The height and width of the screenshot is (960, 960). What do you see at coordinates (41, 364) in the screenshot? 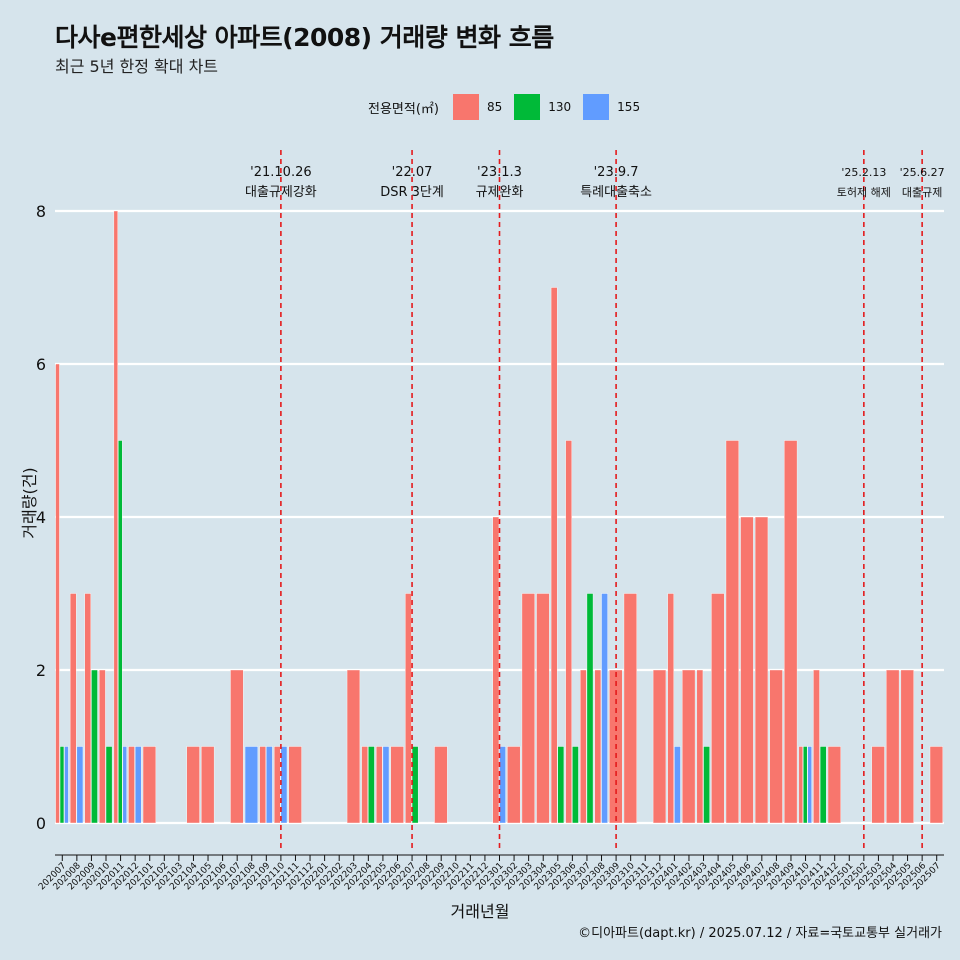
I see `y-tick-label-6: 6` at bounding box center [41, 364].